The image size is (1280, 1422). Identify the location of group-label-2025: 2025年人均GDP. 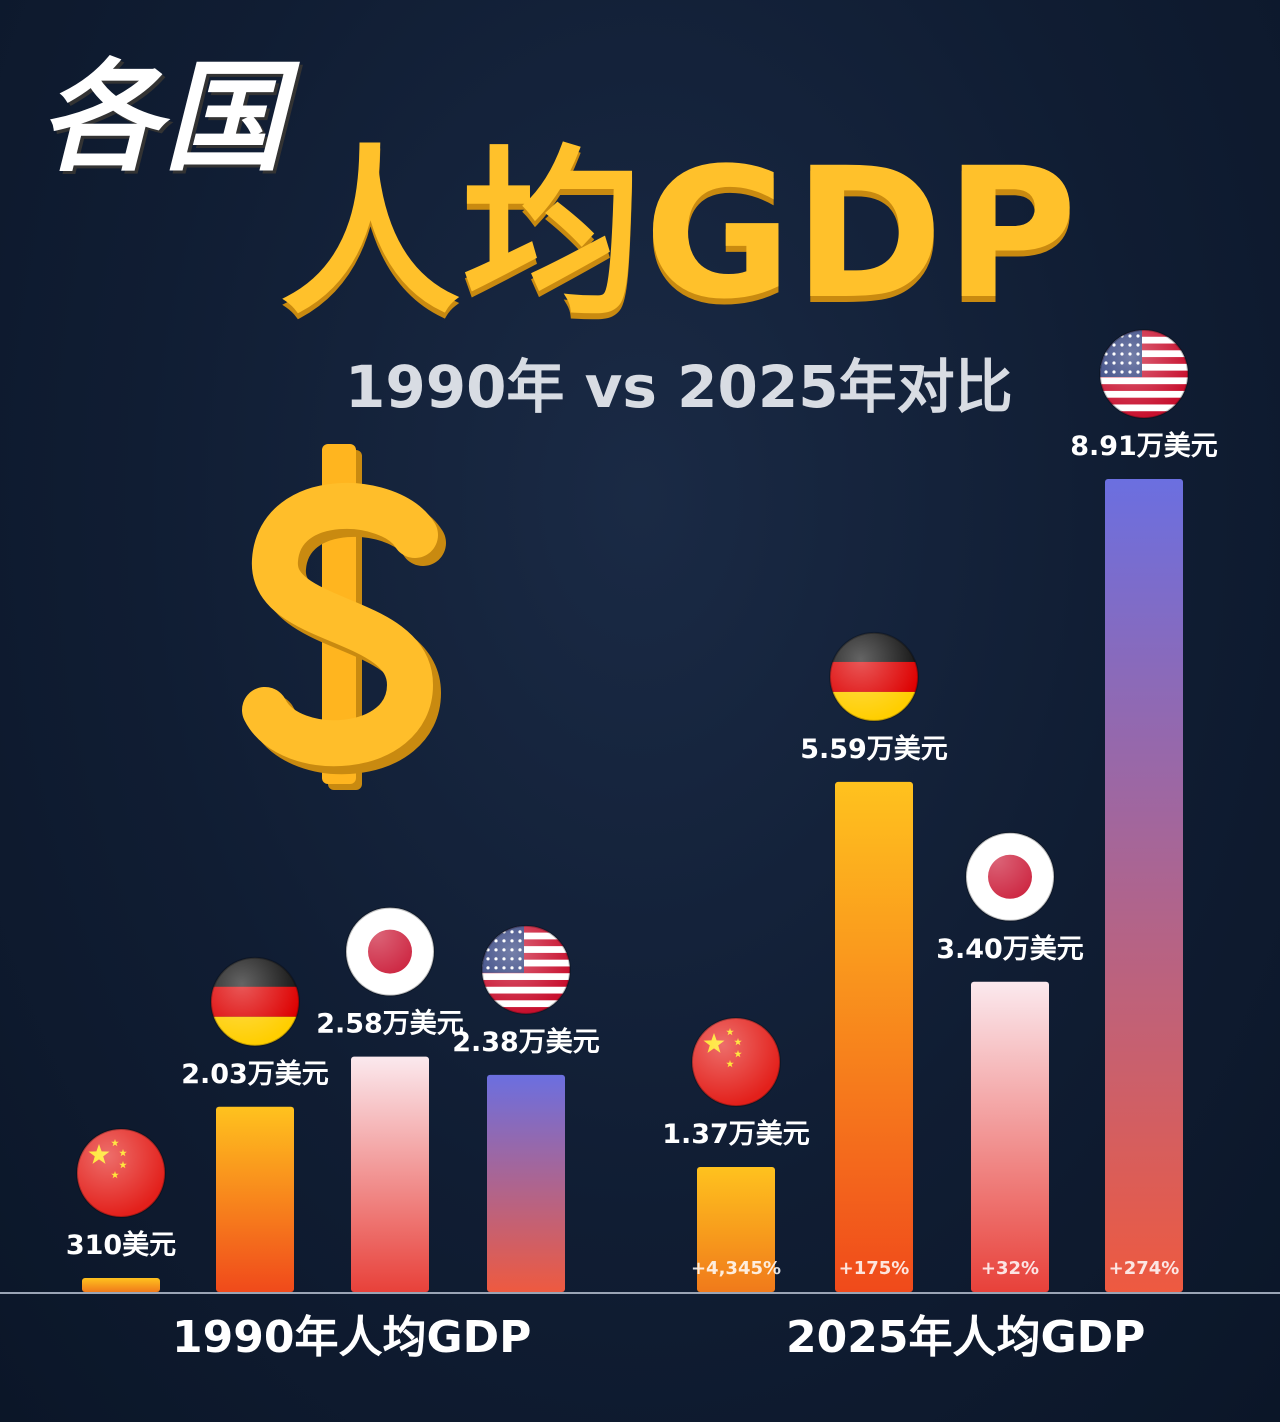
(966, 1337).